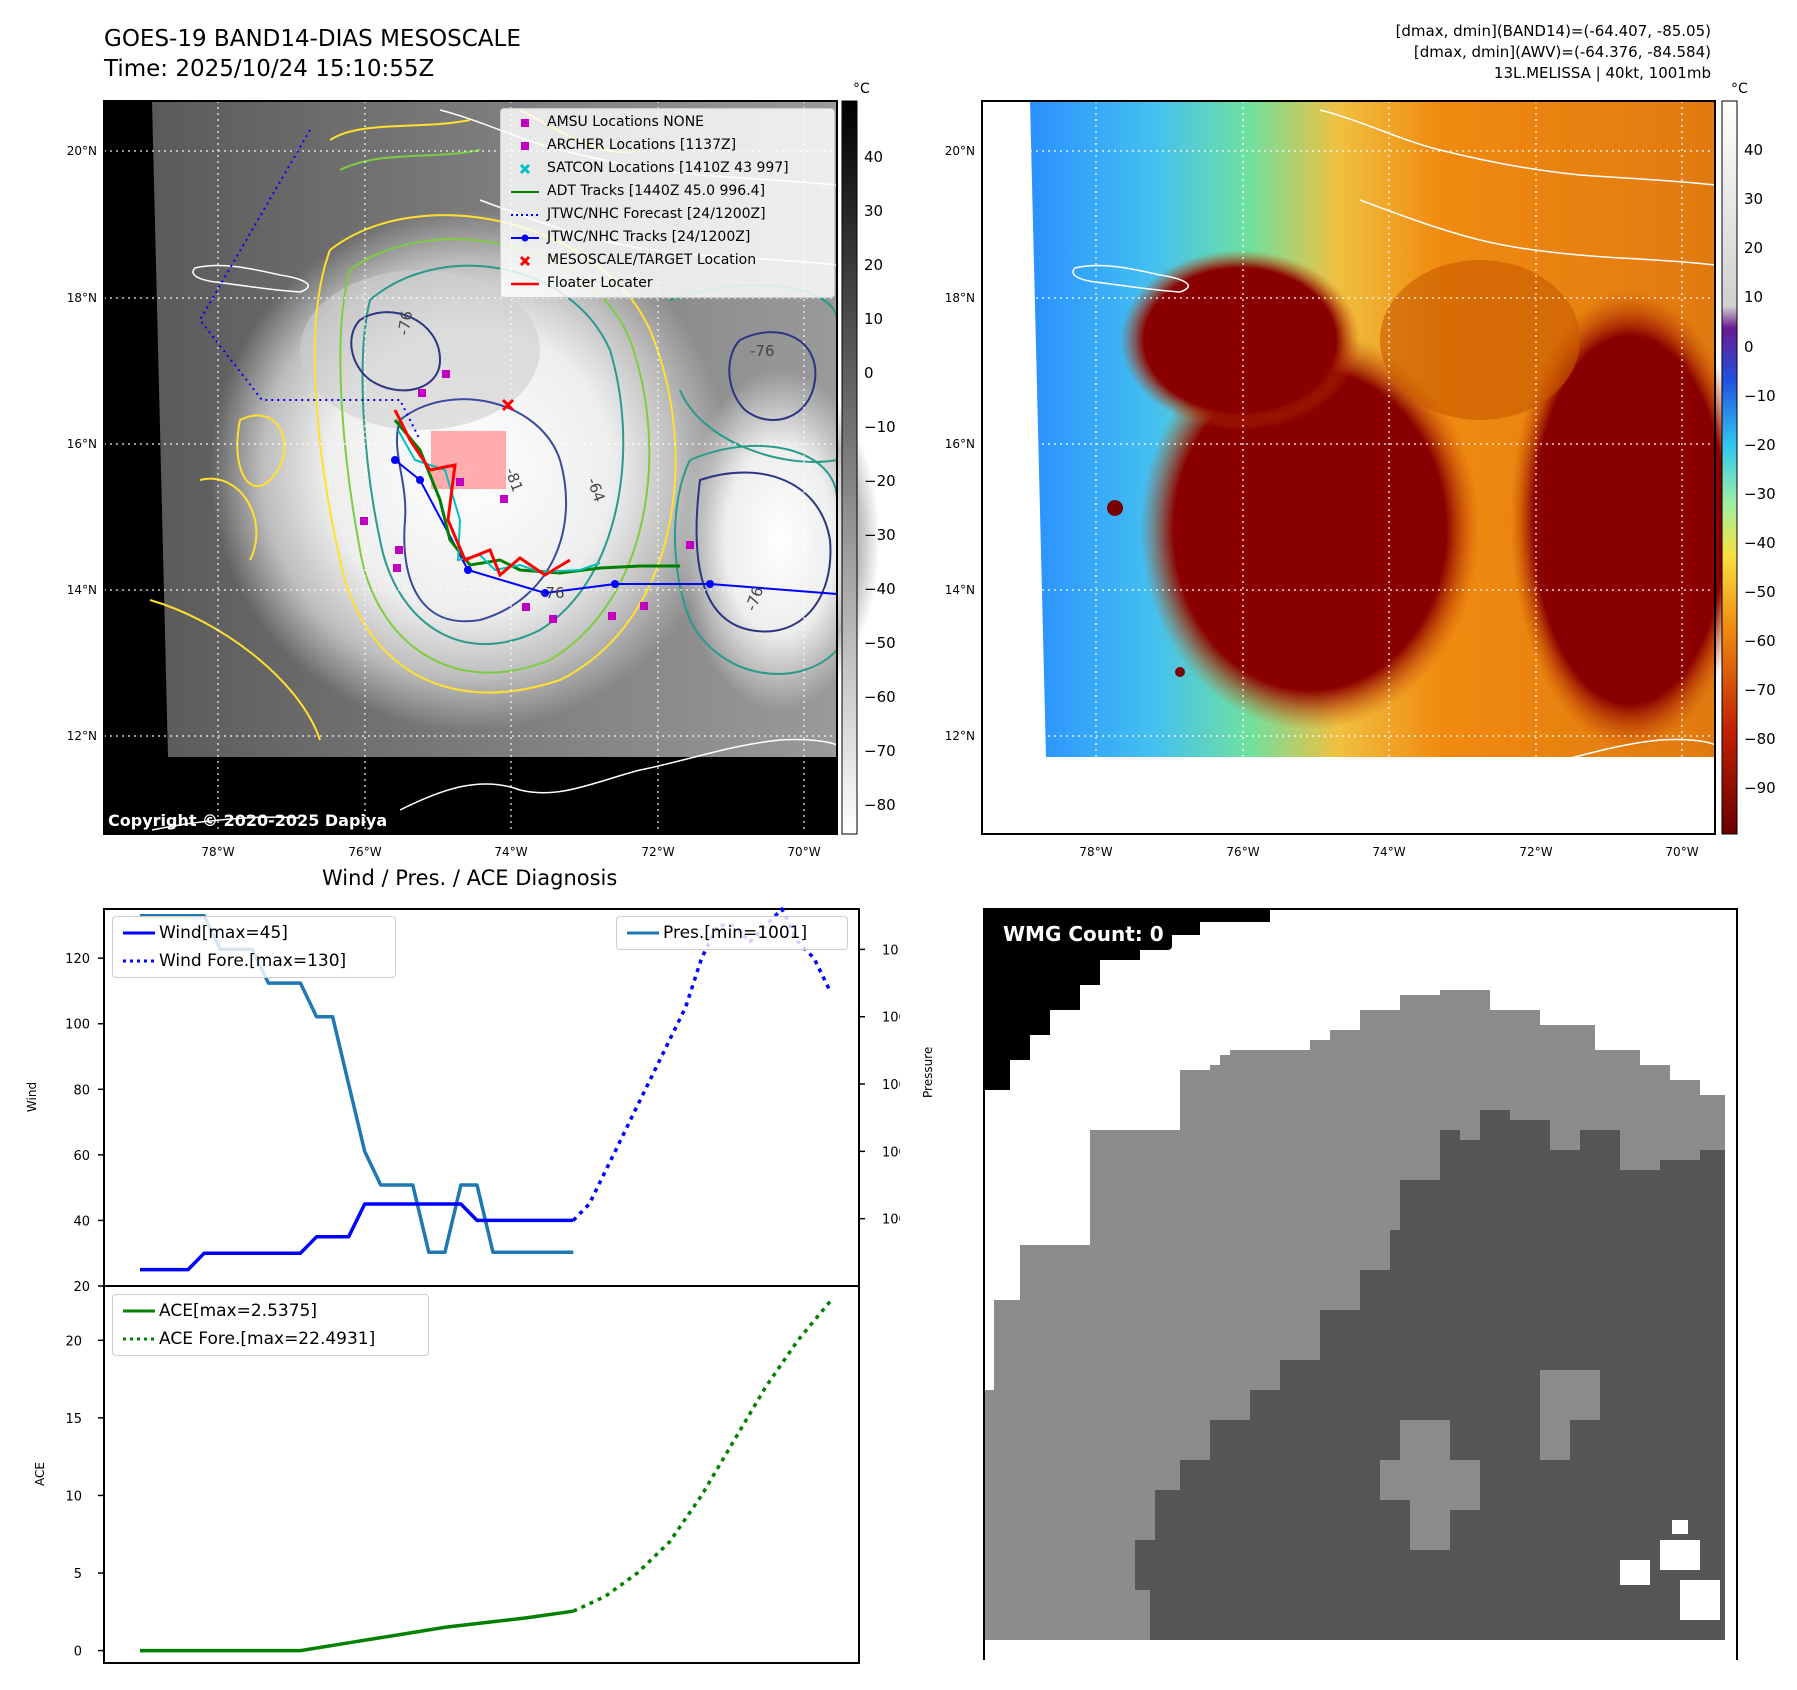  What do you see at coordinates (667, 214) in the screenshot?
I see `legend-item: JTWC/NHC Forecast [24/1200Z]` at bounding box center [667, 214].